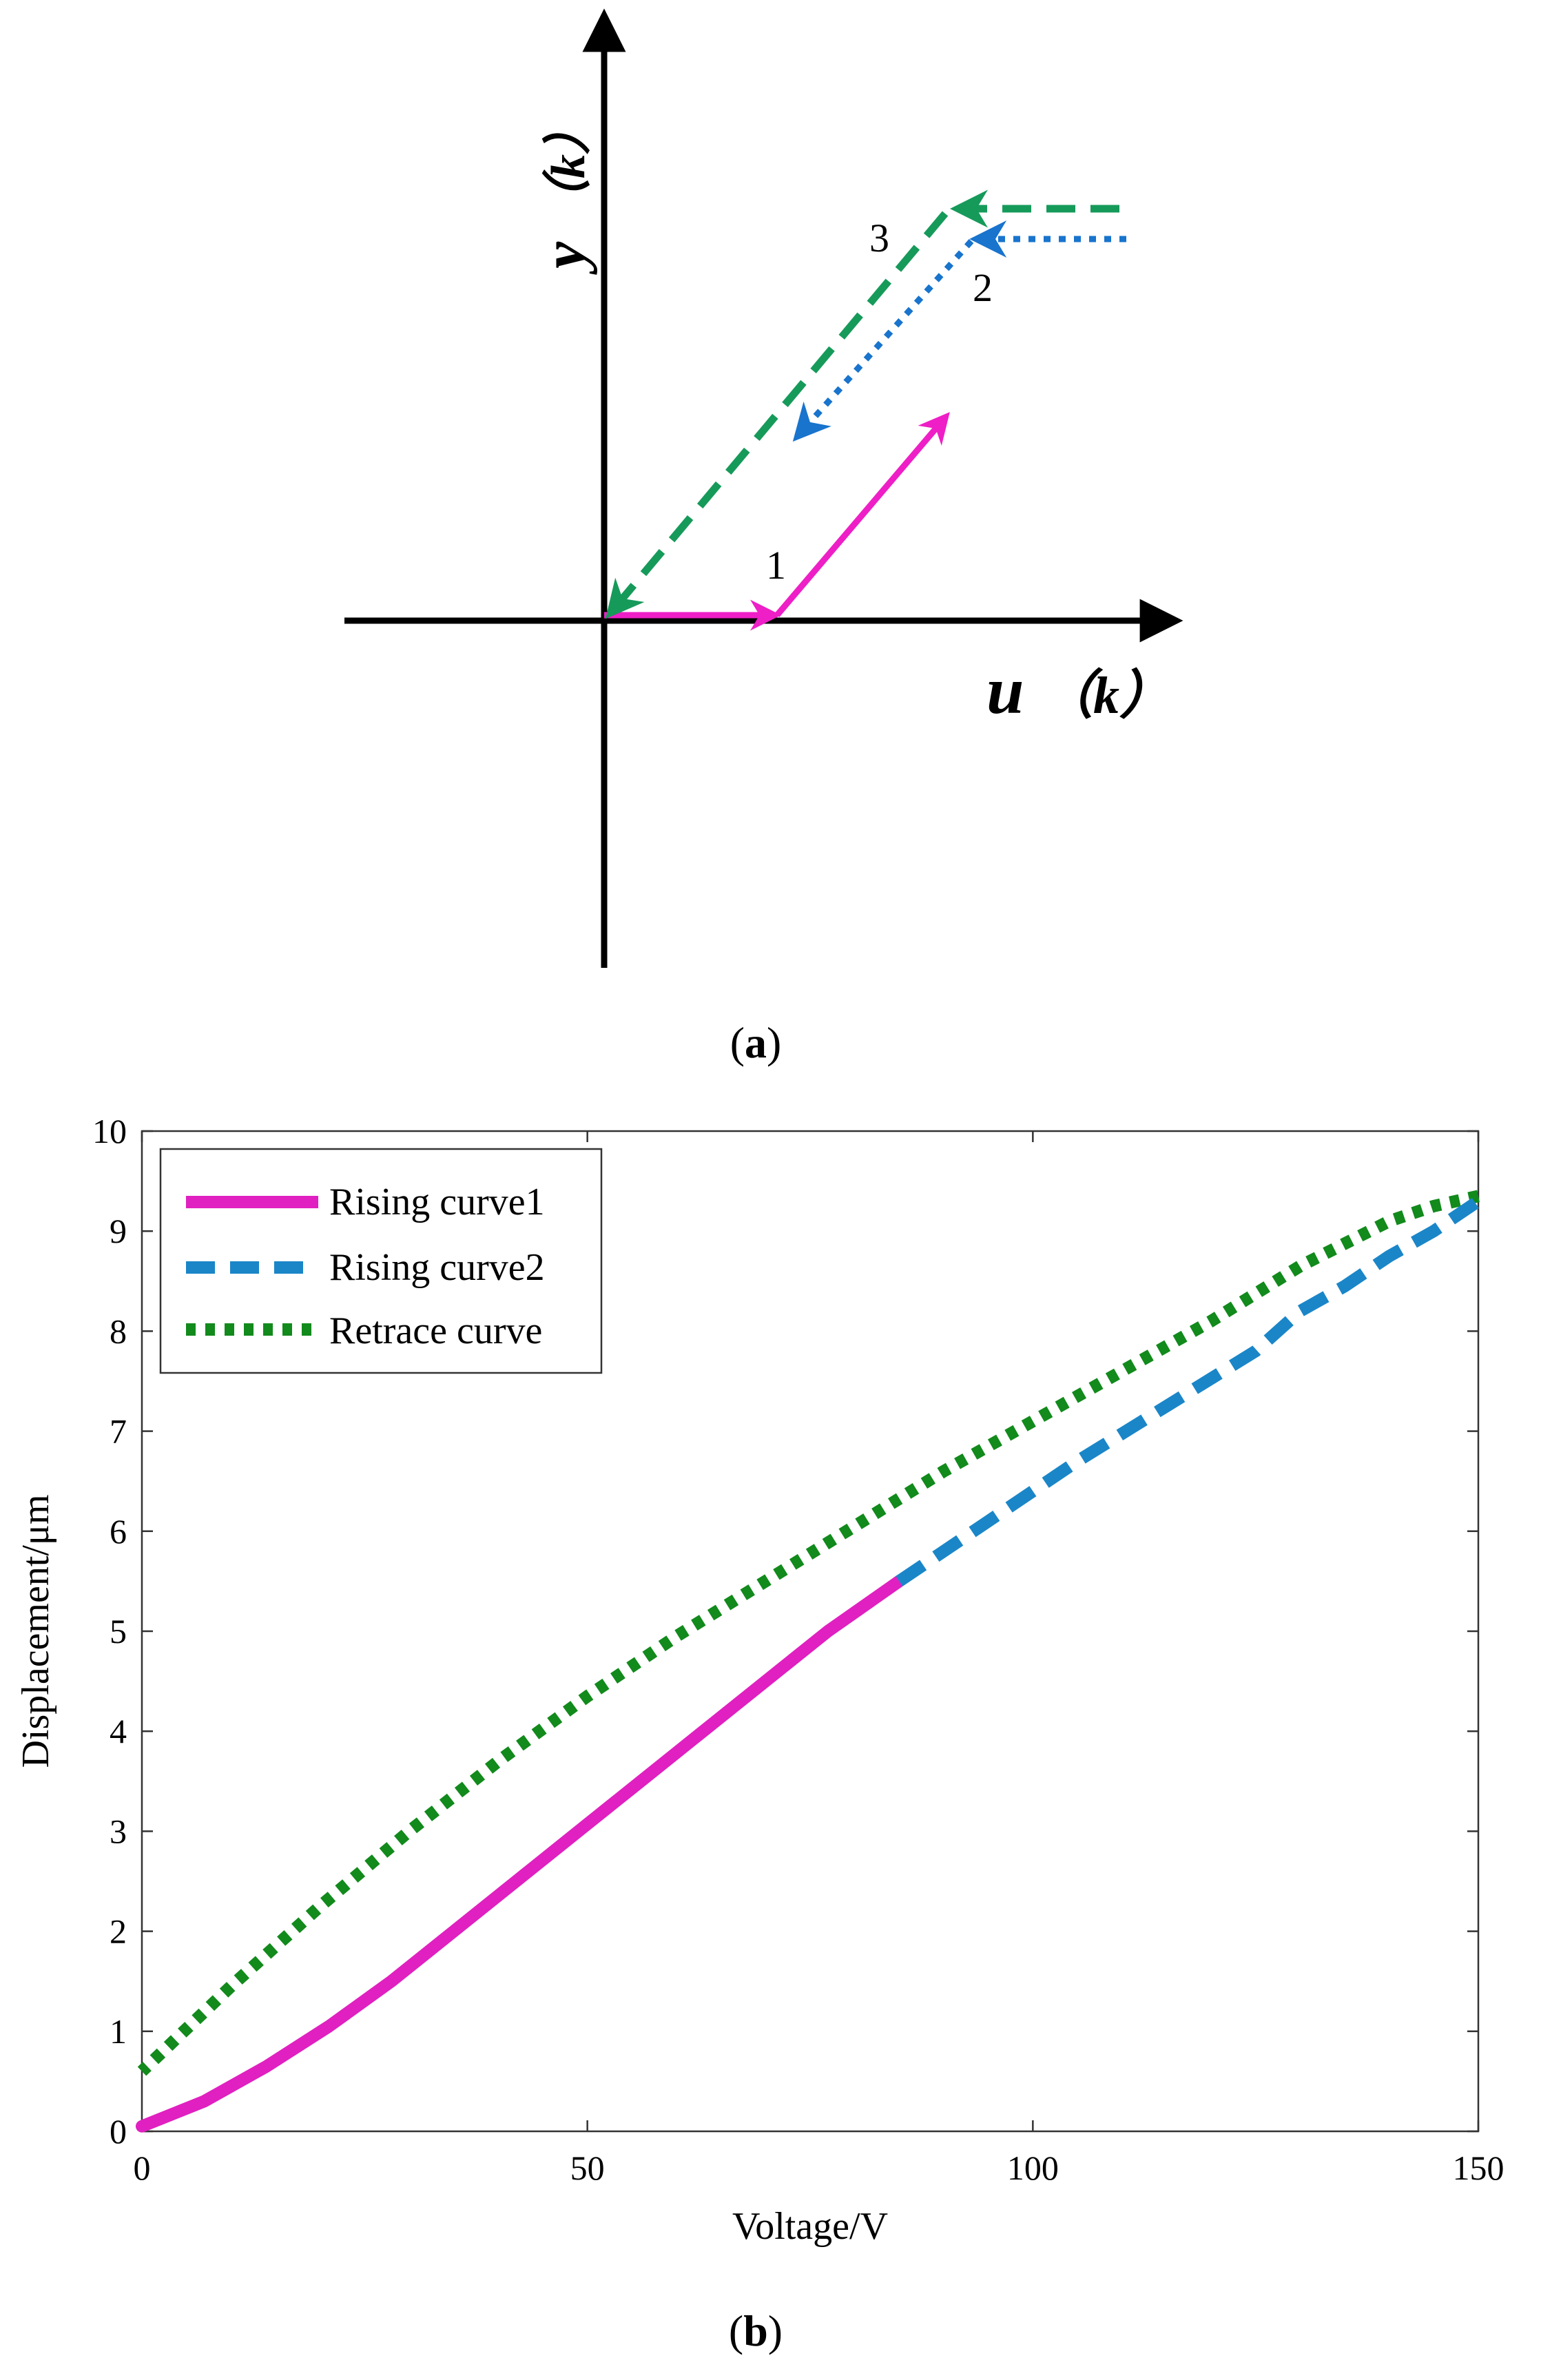 The width and height of the screenshot is (1541, 2380). I want to click on path-label-1: 1, so click(776, 565).